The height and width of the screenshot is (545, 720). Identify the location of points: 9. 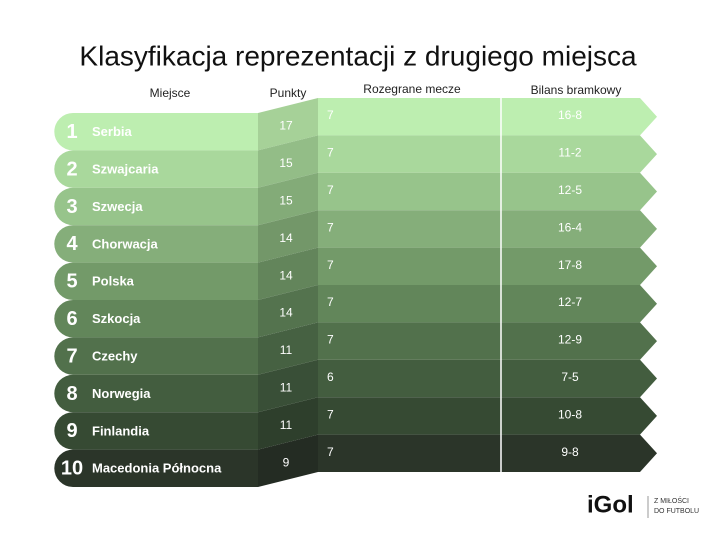
(286, 462).